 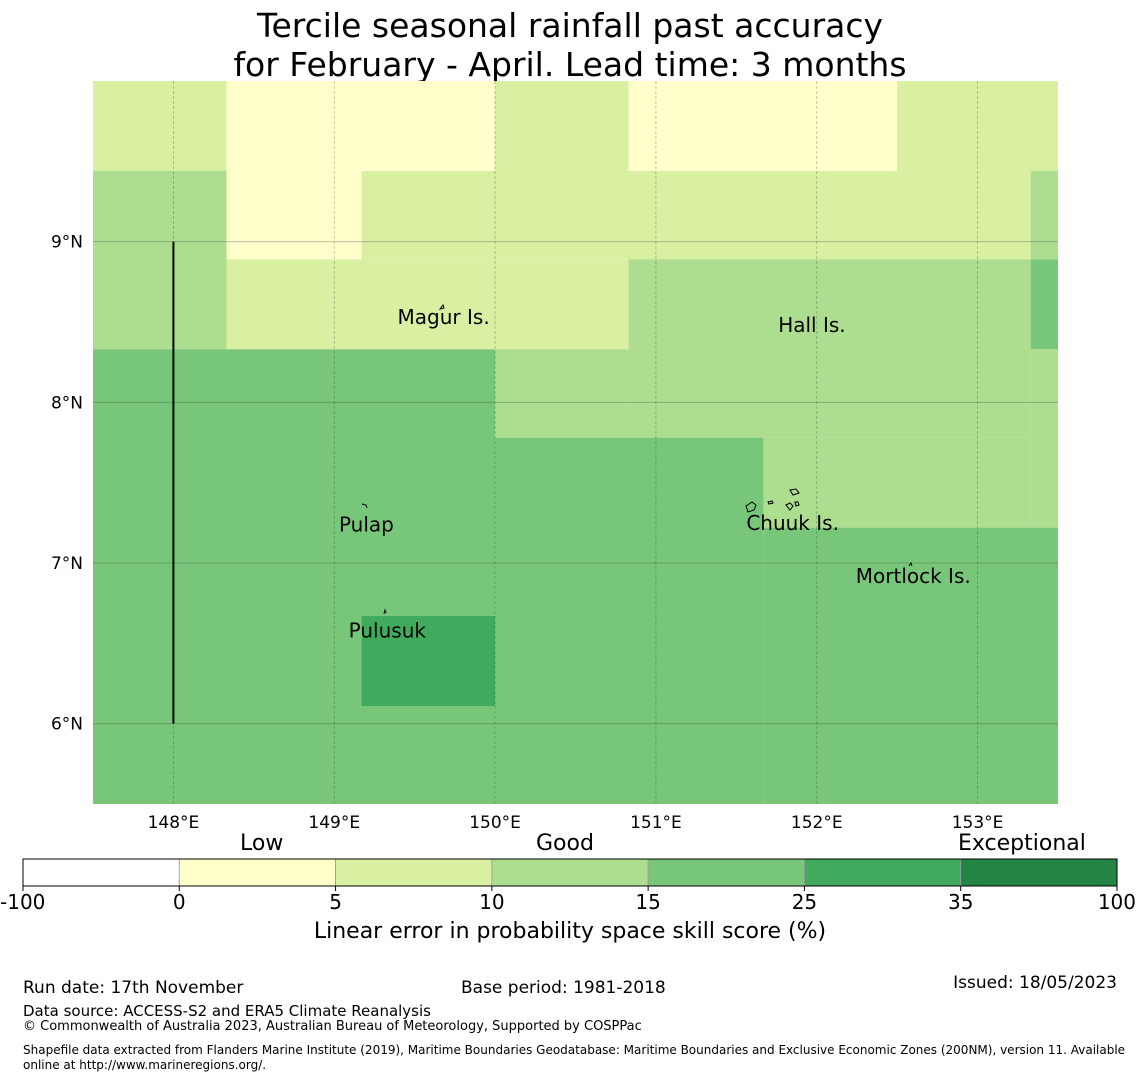 I want to click on pulusuk-island-shape, so click(x=385, y=611).